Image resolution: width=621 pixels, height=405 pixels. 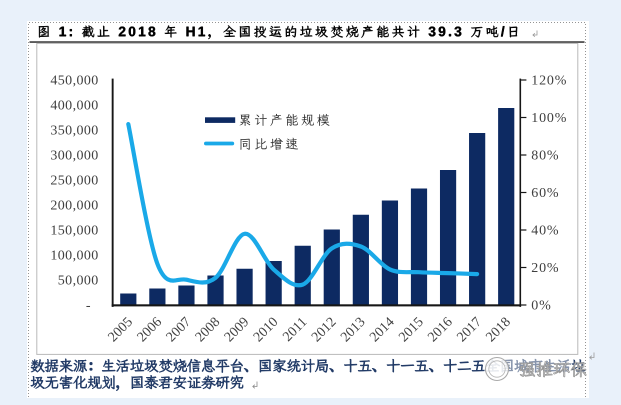 What do you see at coordinates (74, 81) in the screenshot?
I see `svg-text: 450,000` at bounding box center [74, 81].